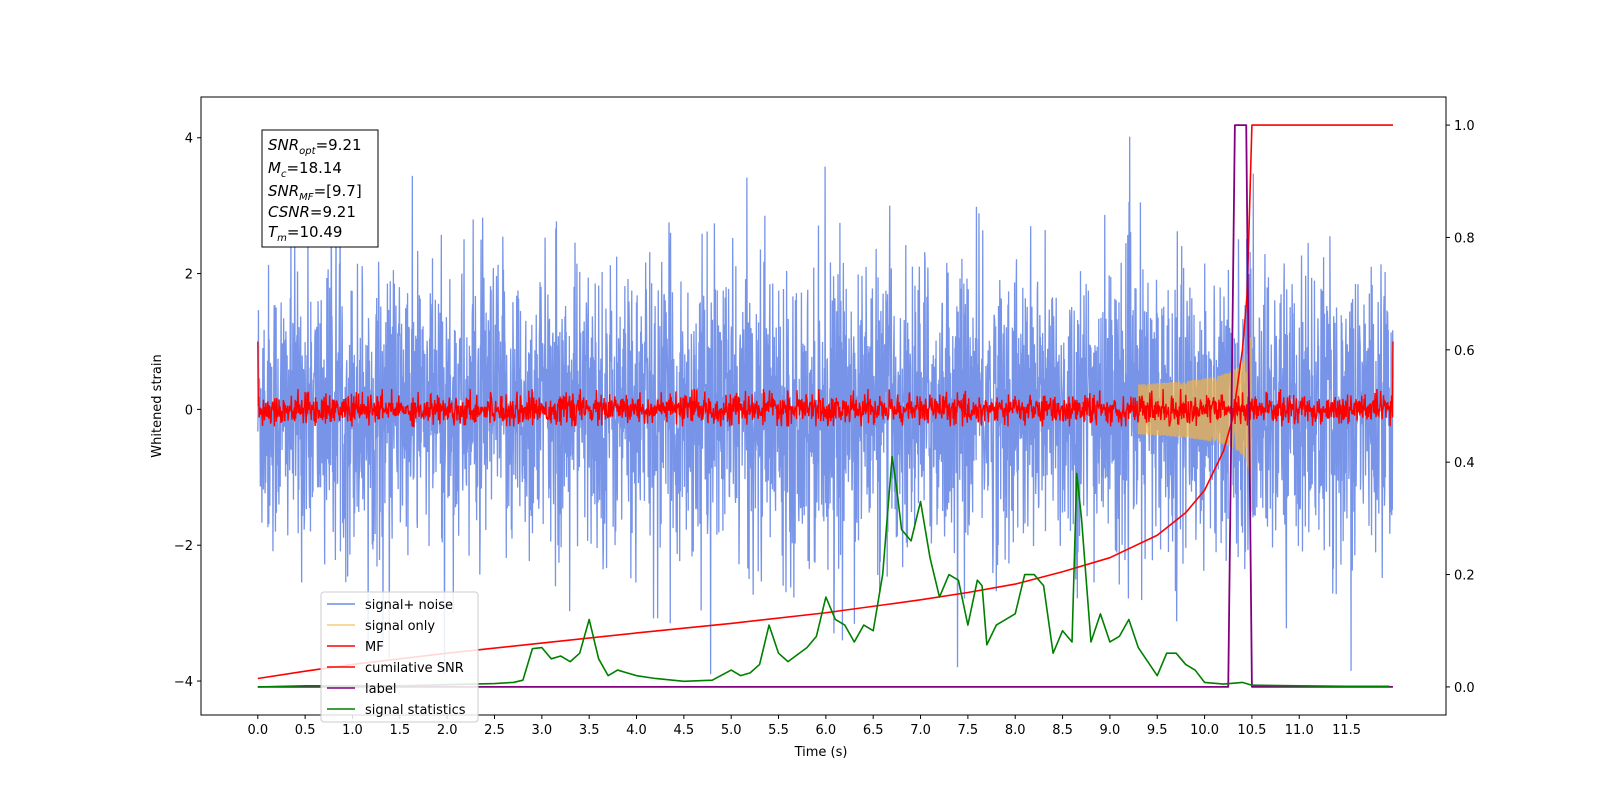 The image size is (1600, 800). I want to click on legend-label: cumilative SNR, so click(414, 668).